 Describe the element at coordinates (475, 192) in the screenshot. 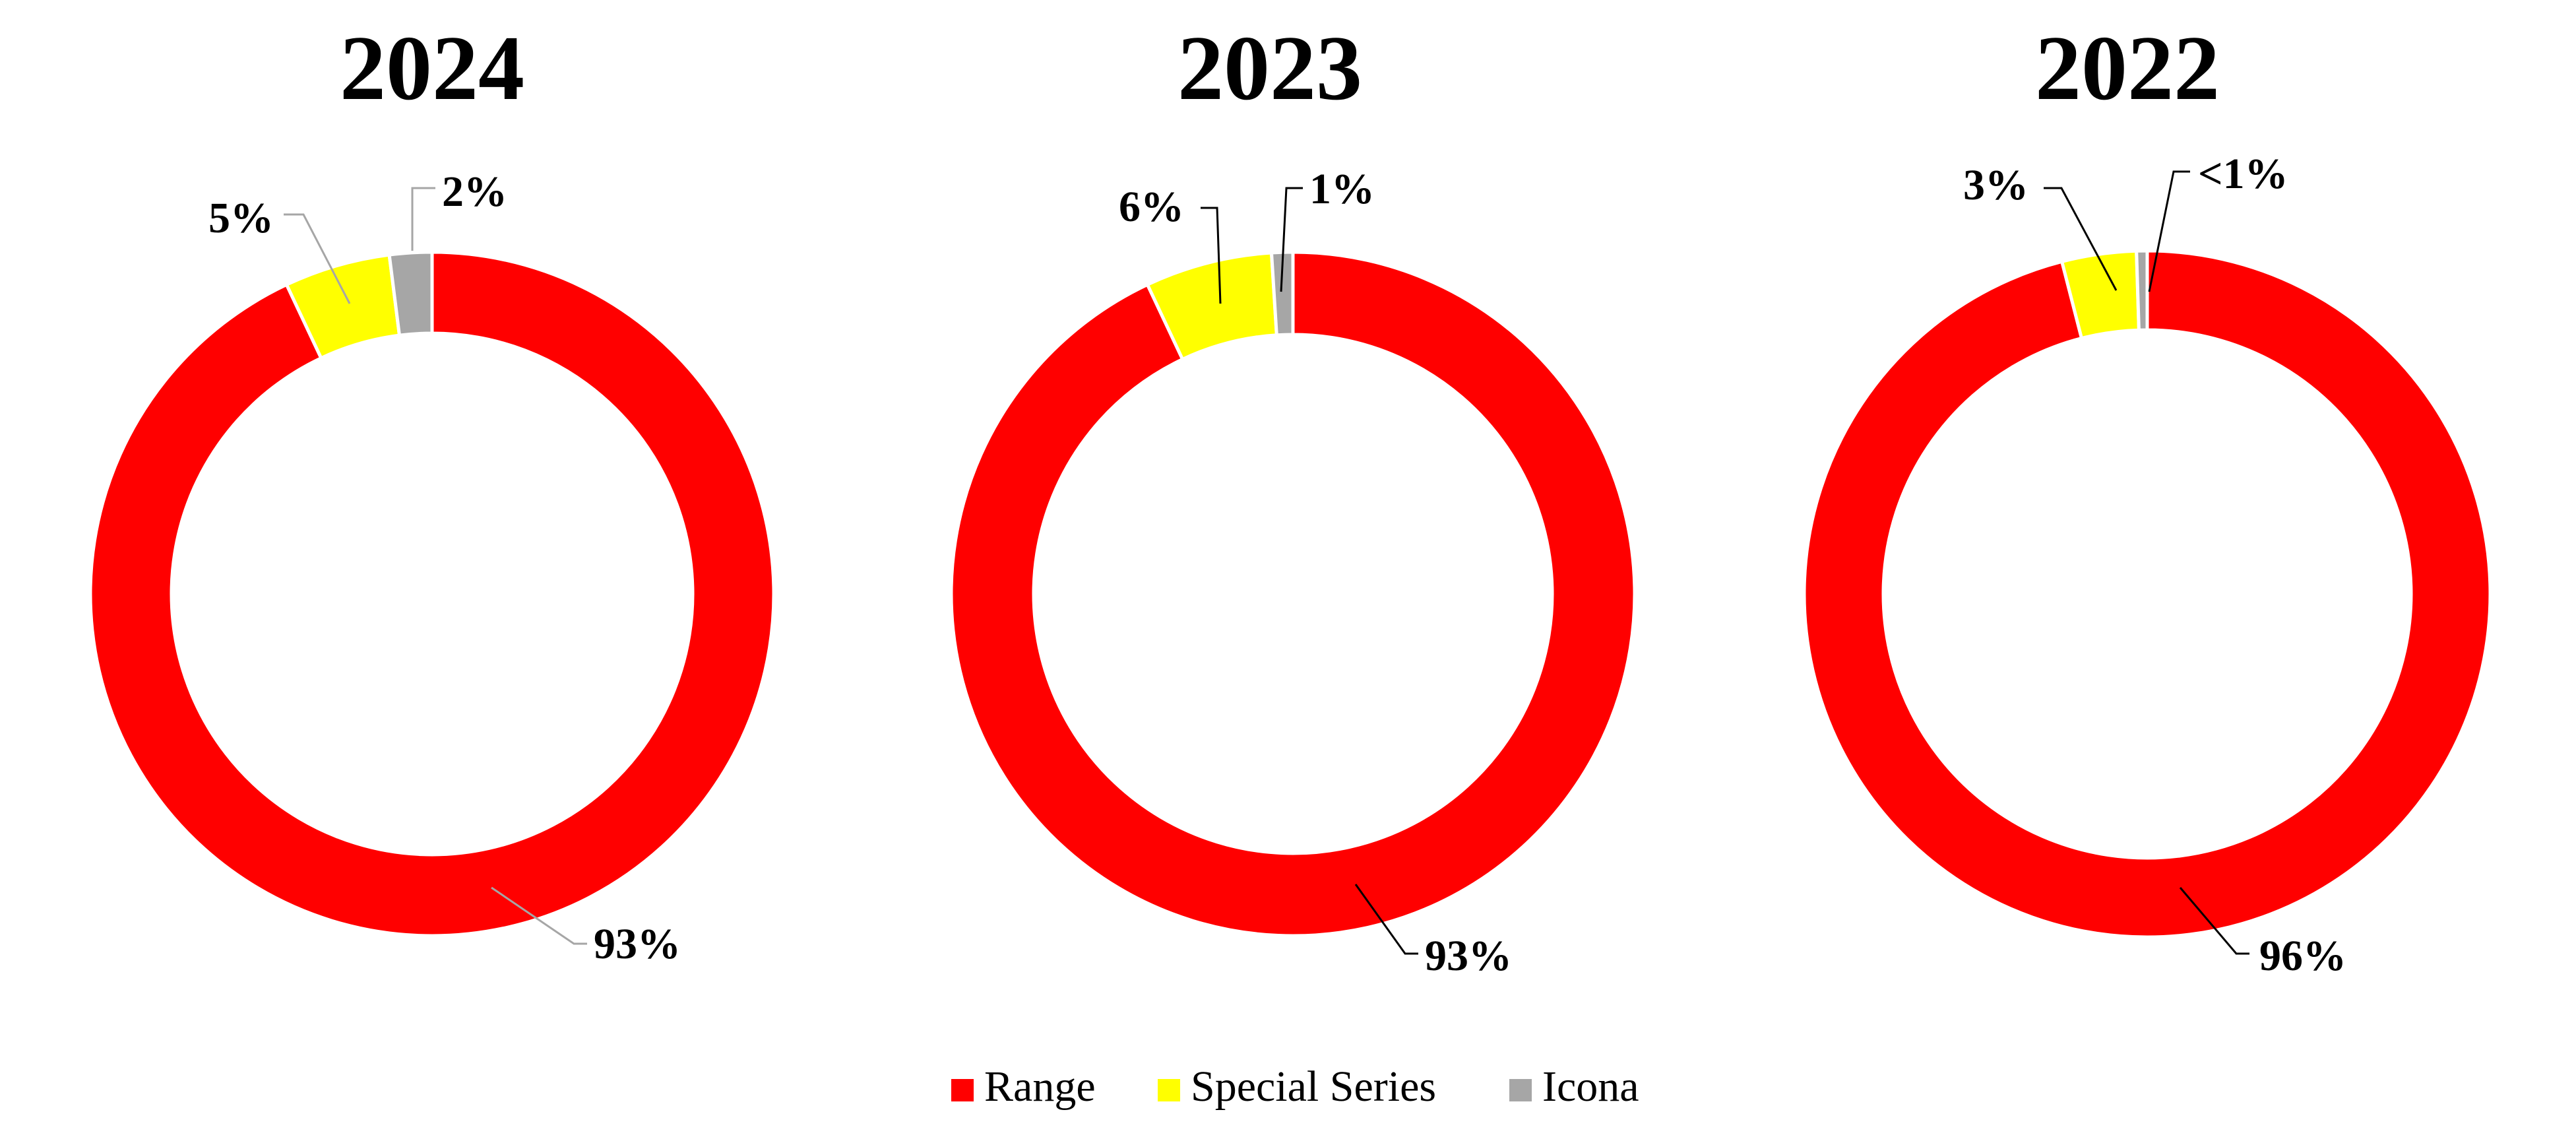

I see `data-label: 2%` at that location.